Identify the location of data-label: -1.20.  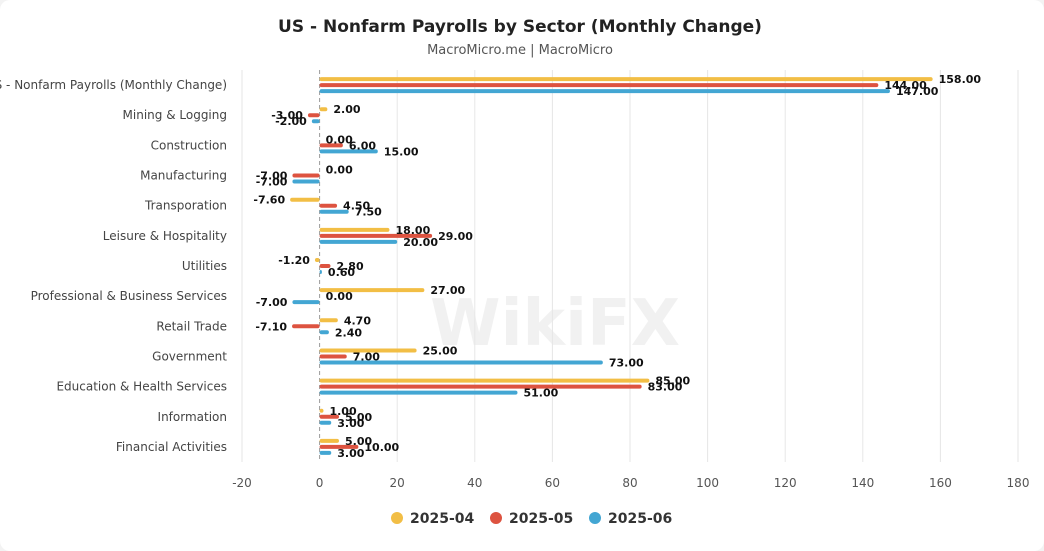
(294, 260).